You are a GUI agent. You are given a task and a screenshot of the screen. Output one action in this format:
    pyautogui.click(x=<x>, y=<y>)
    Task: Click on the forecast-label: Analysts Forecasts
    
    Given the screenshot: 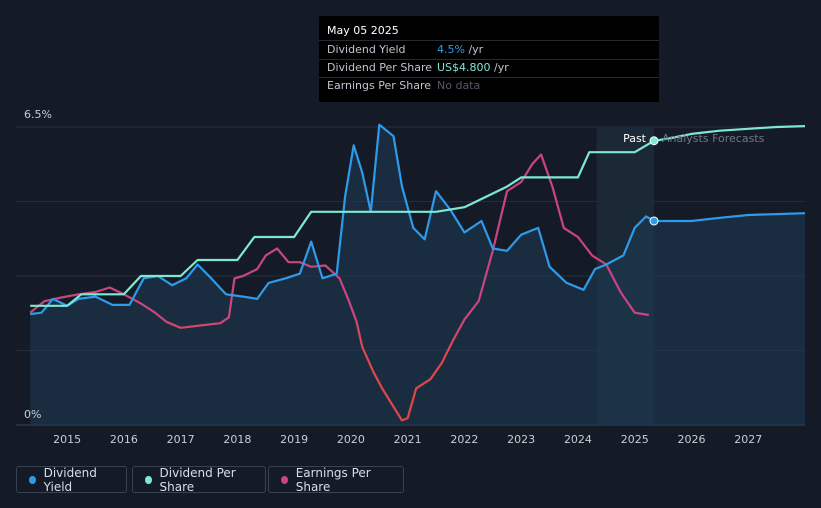 What is the action you would take?
    pyautogui.click(x=713, y=138)
    